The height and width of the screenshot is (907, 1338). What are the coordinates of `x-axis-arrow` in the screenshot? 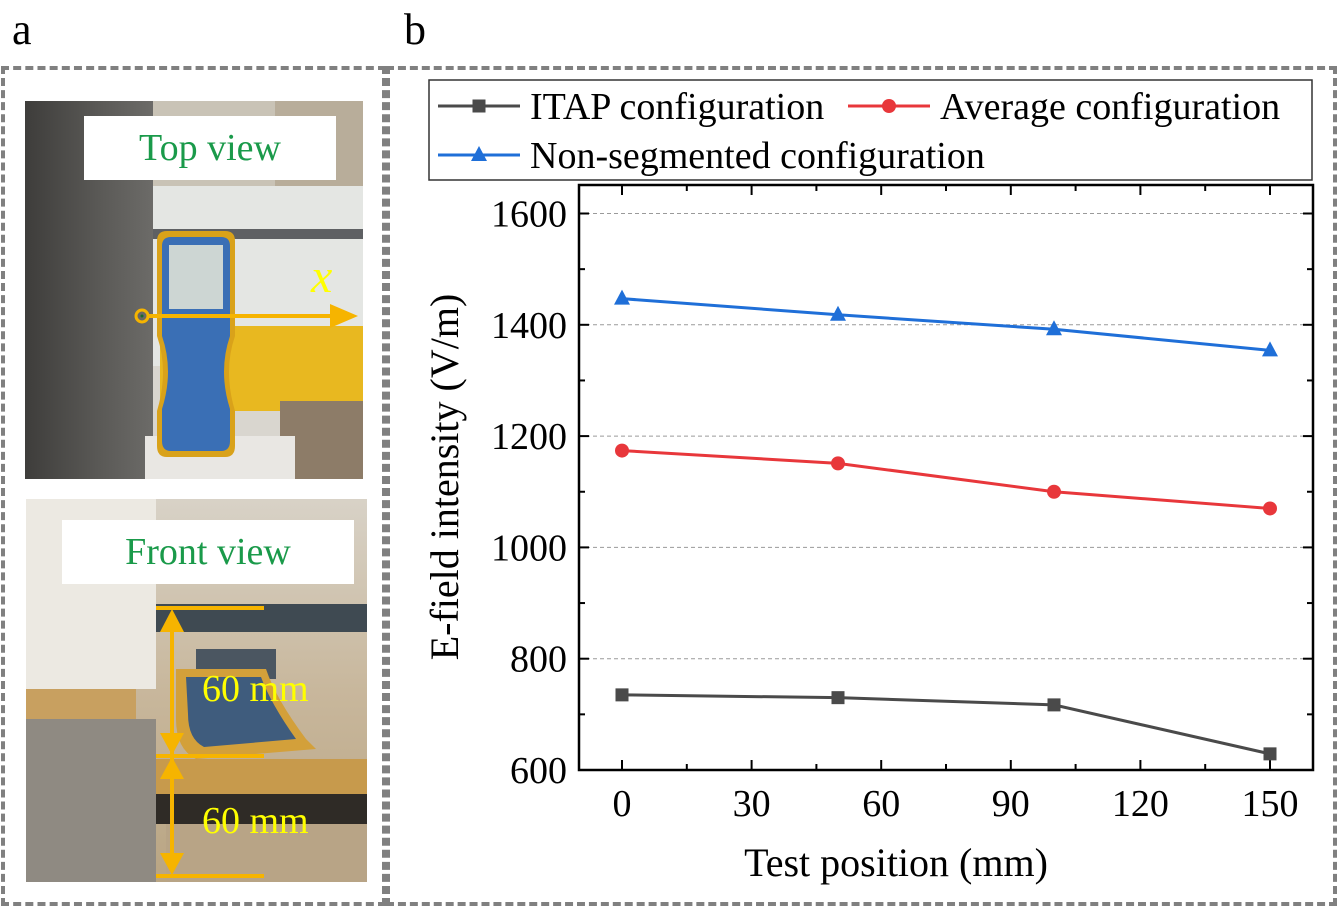 It's located at (246, 316).